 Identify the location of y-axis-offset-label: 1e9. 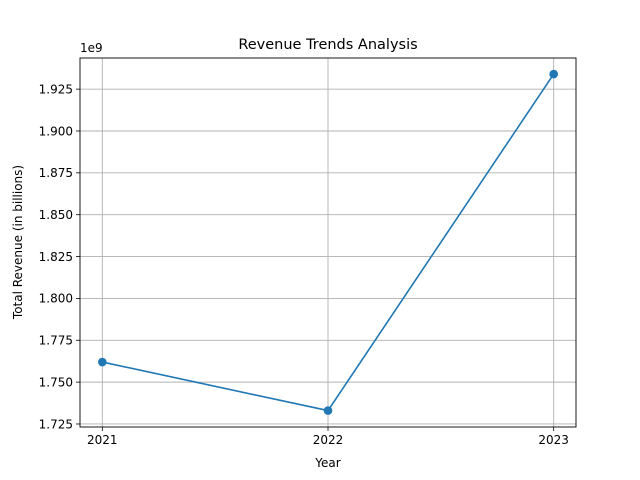
(91, 48).